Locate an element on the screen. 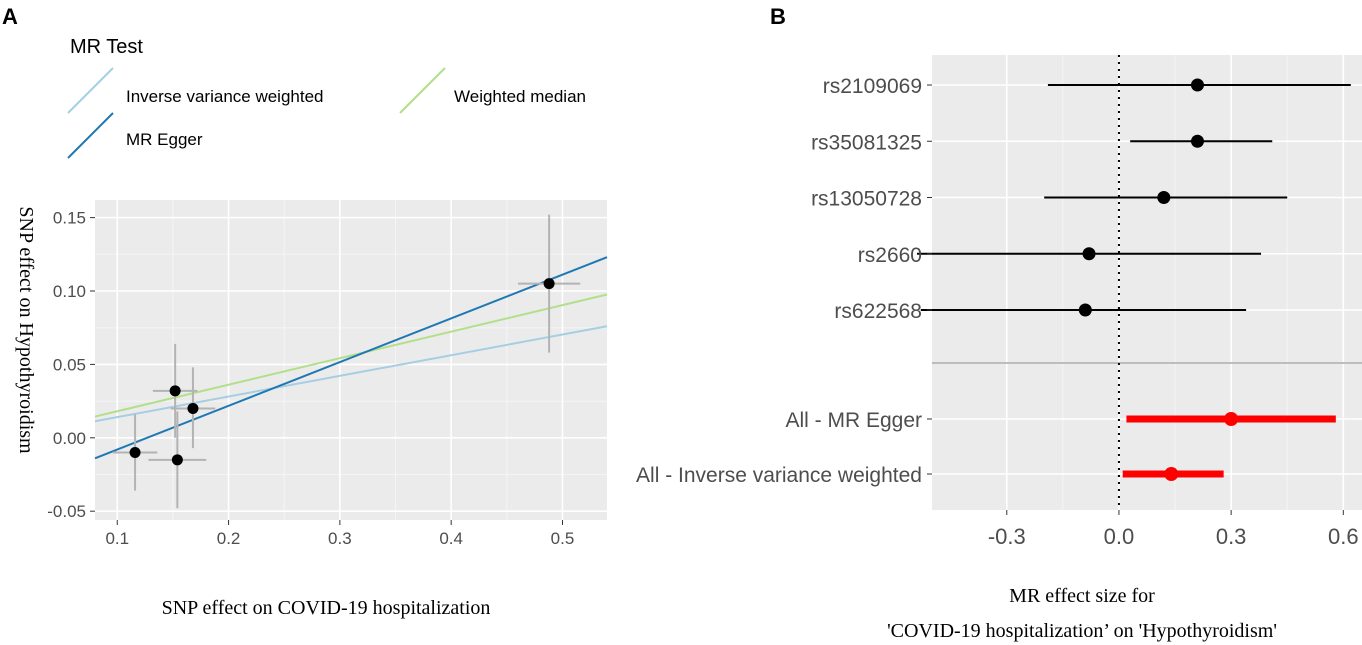 This screenshot has height=645, width=1362. x-axis-label-b-line1: MR effect size for is located at coordinates (1082, 596).